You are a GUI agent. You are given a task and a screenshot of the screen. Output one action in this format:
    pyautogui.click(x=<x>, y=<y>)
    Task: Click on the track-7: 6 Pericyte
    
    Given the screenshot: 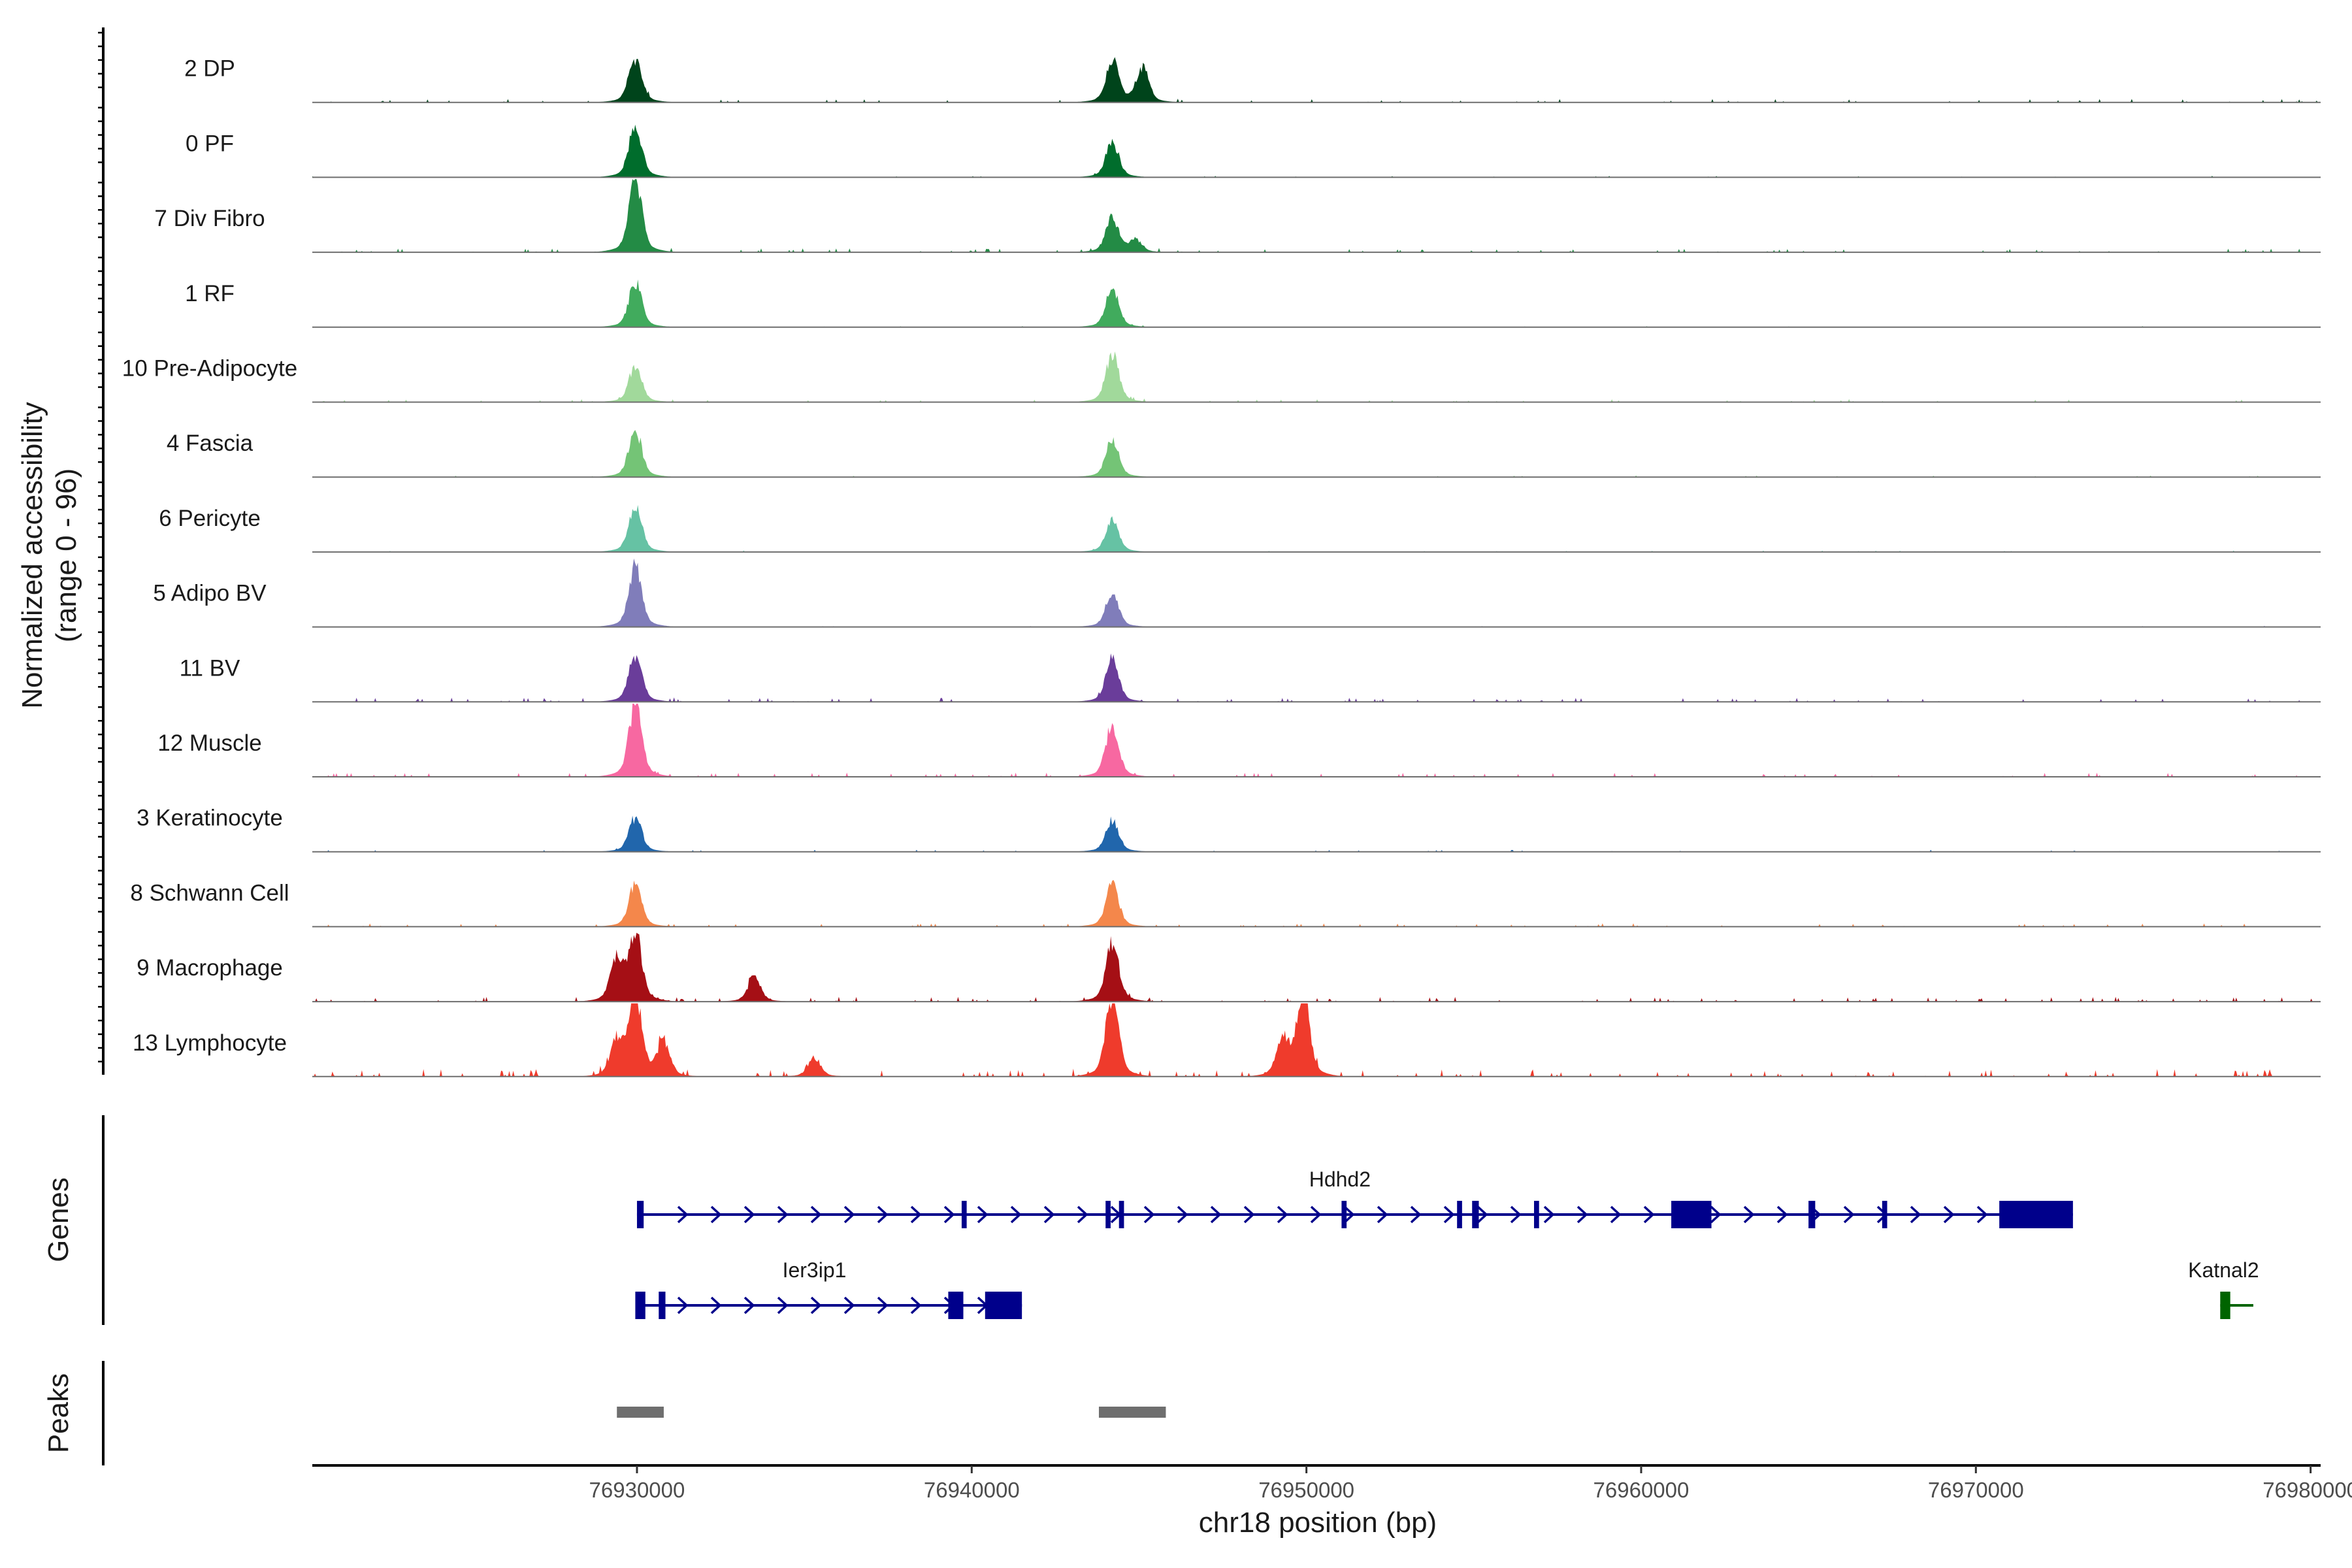 What is the action you would take?
    pyautogui.click(x=1240, y=528)
    